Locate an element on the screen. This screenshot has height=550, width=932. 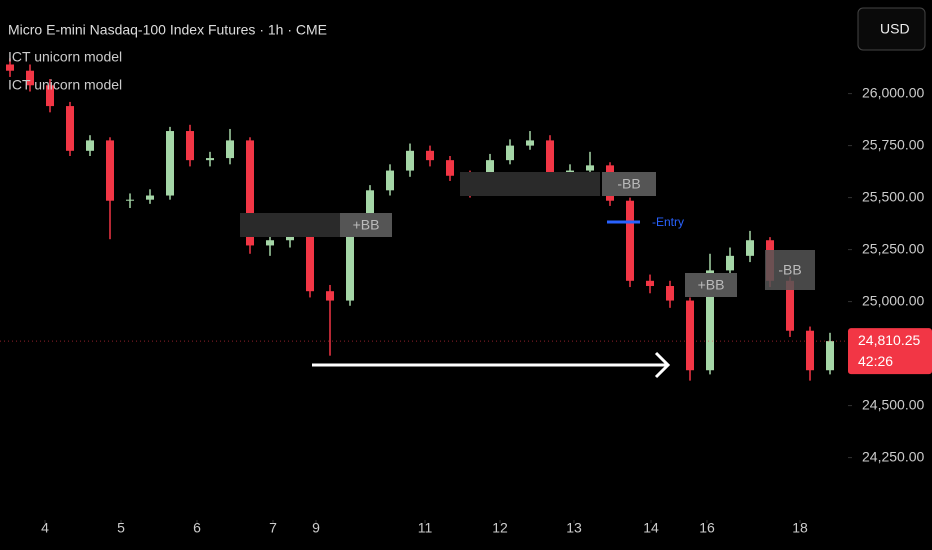
x-tick-label: 4 is located at coordinates (45, 528).